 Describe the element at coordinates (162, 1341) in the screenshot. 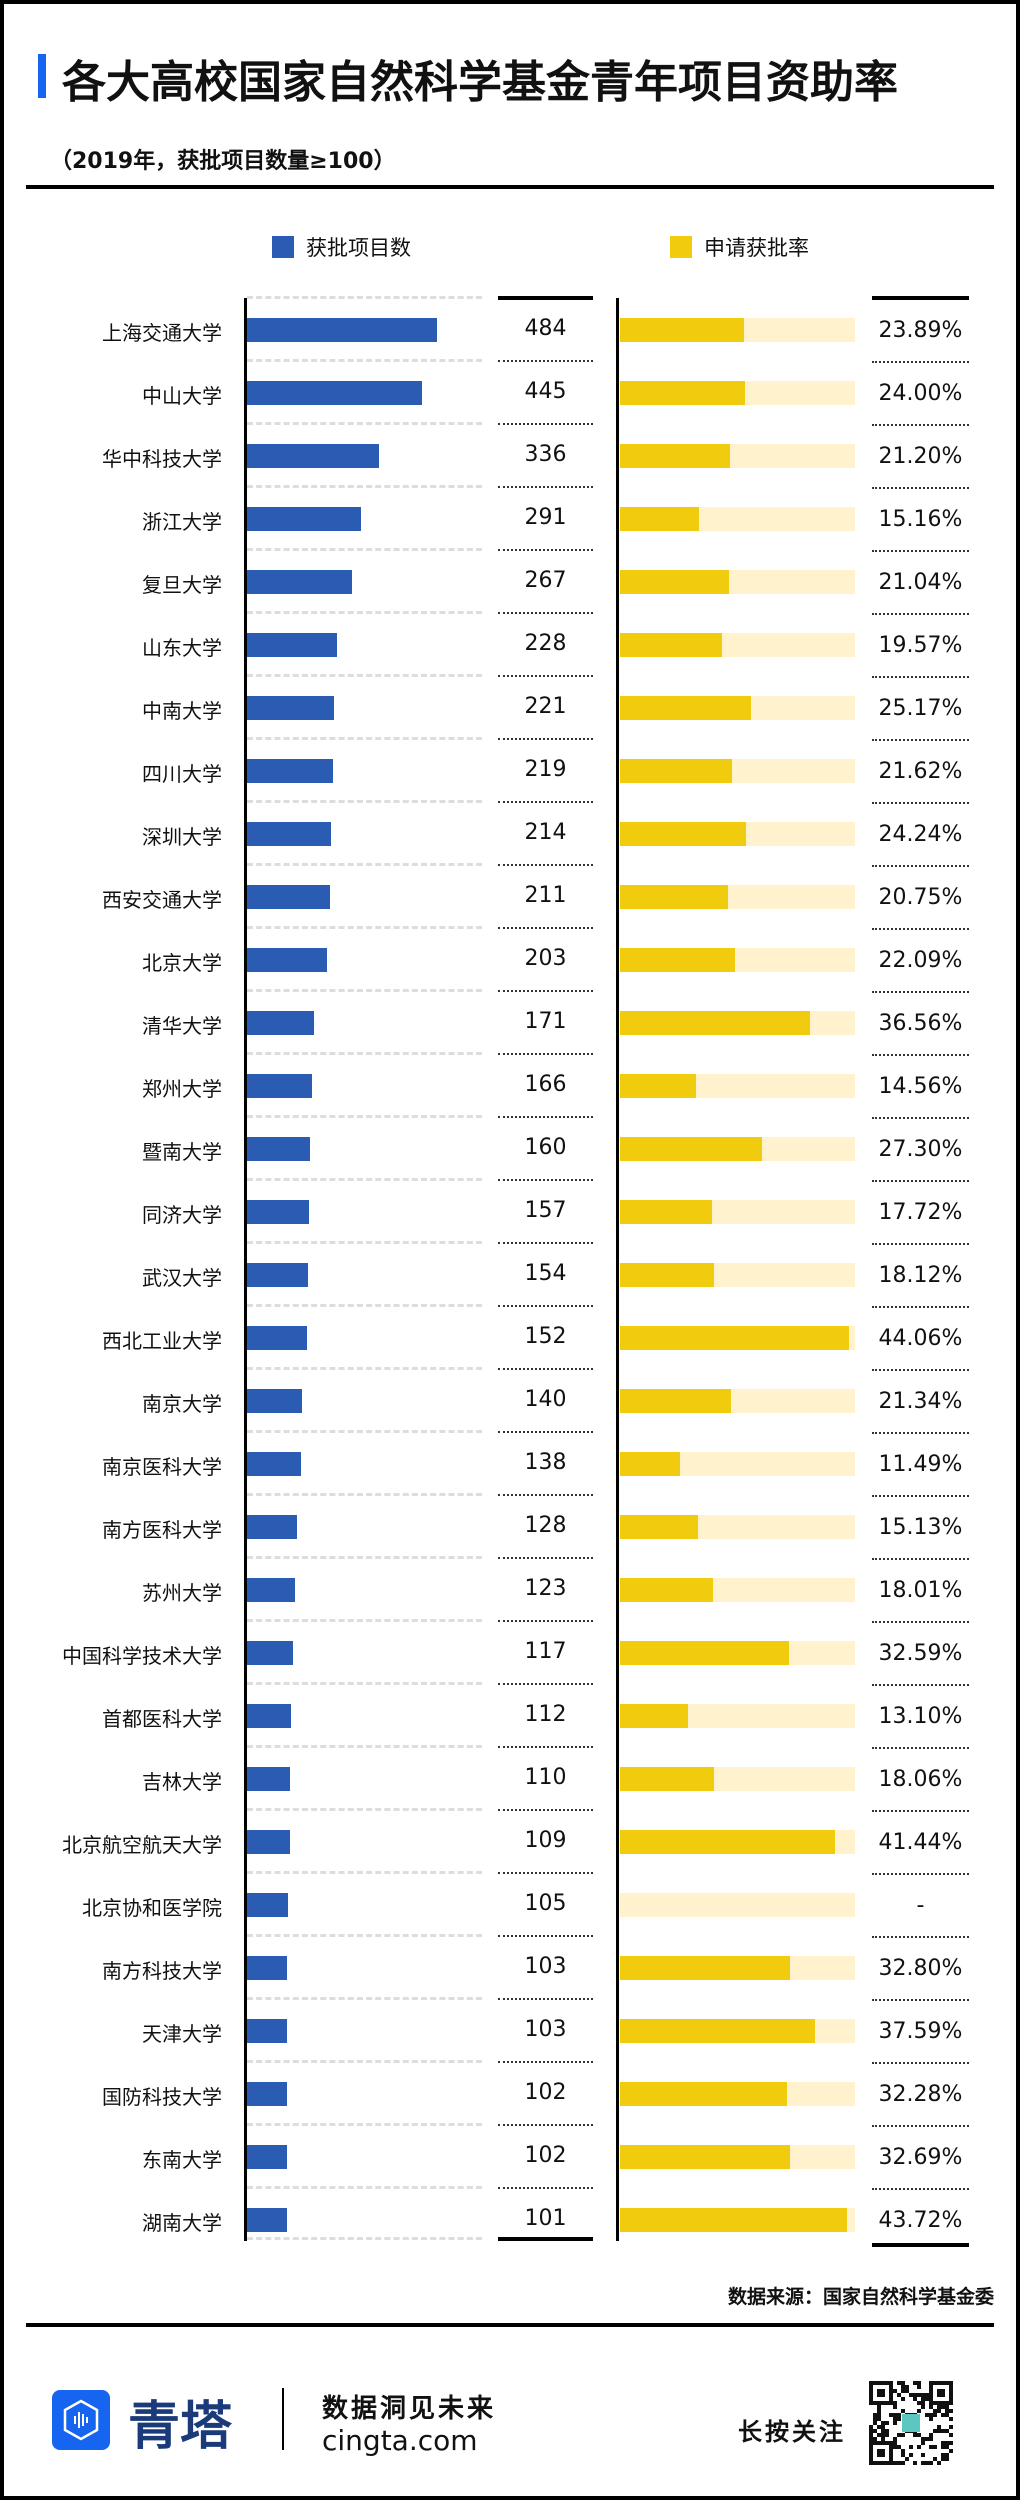

I see `category-label: 西北工业大学` at that location.